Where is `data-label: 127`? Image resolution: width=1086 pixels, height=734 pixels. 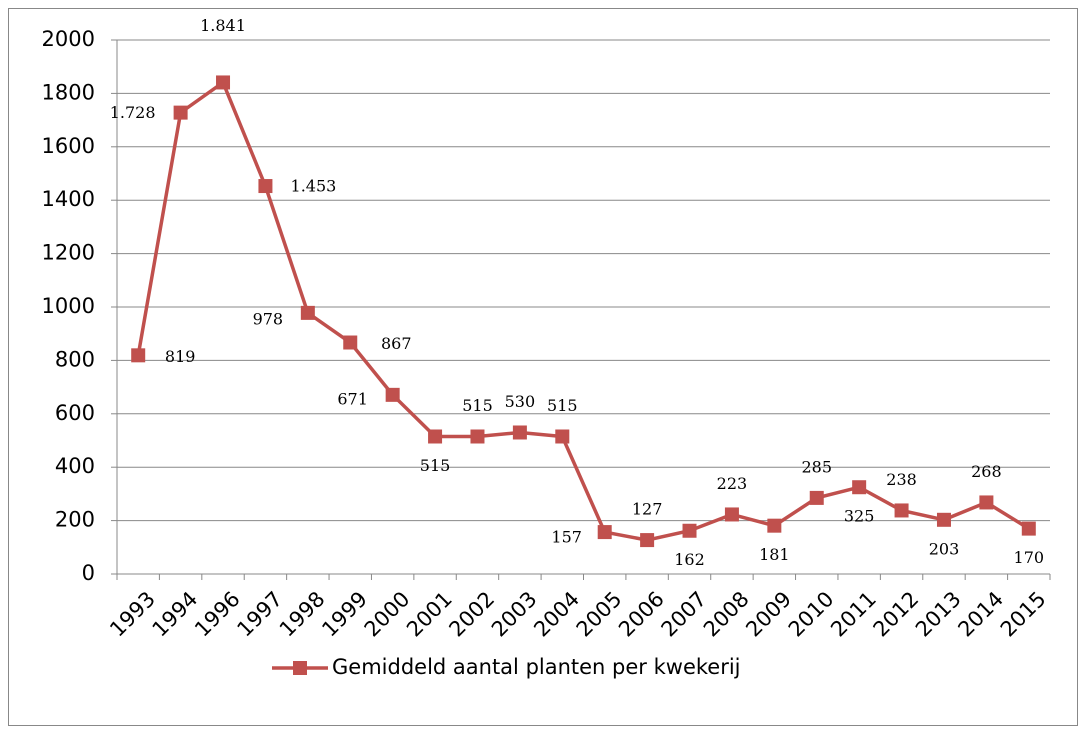 data-label: 127 is located at coordinates (647, 509).